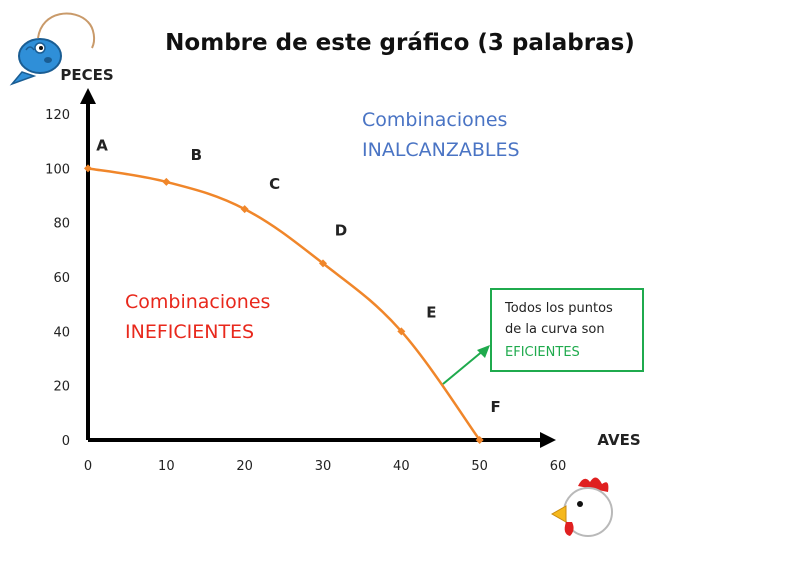 Image resolution: width=800 pixels, height=567 pixels. What do you see at coordinates (196, 155) in the screenshot?
I see `point-label-b: B` at bounding box center [196, 155].